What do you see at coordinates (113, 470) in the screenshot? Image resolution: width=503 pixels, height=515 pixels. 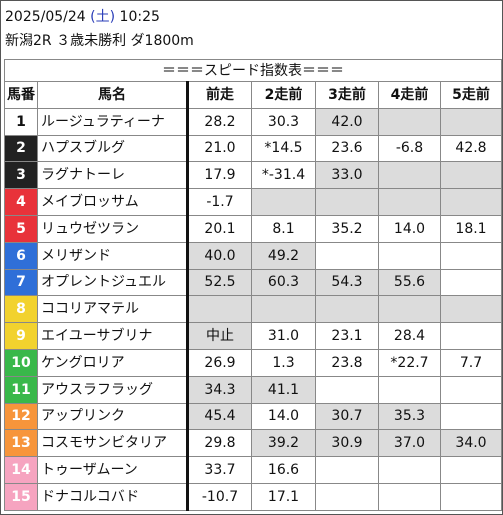 I see `horse-name-cell: トゥーザムーン` at bounding box center [113, 470].